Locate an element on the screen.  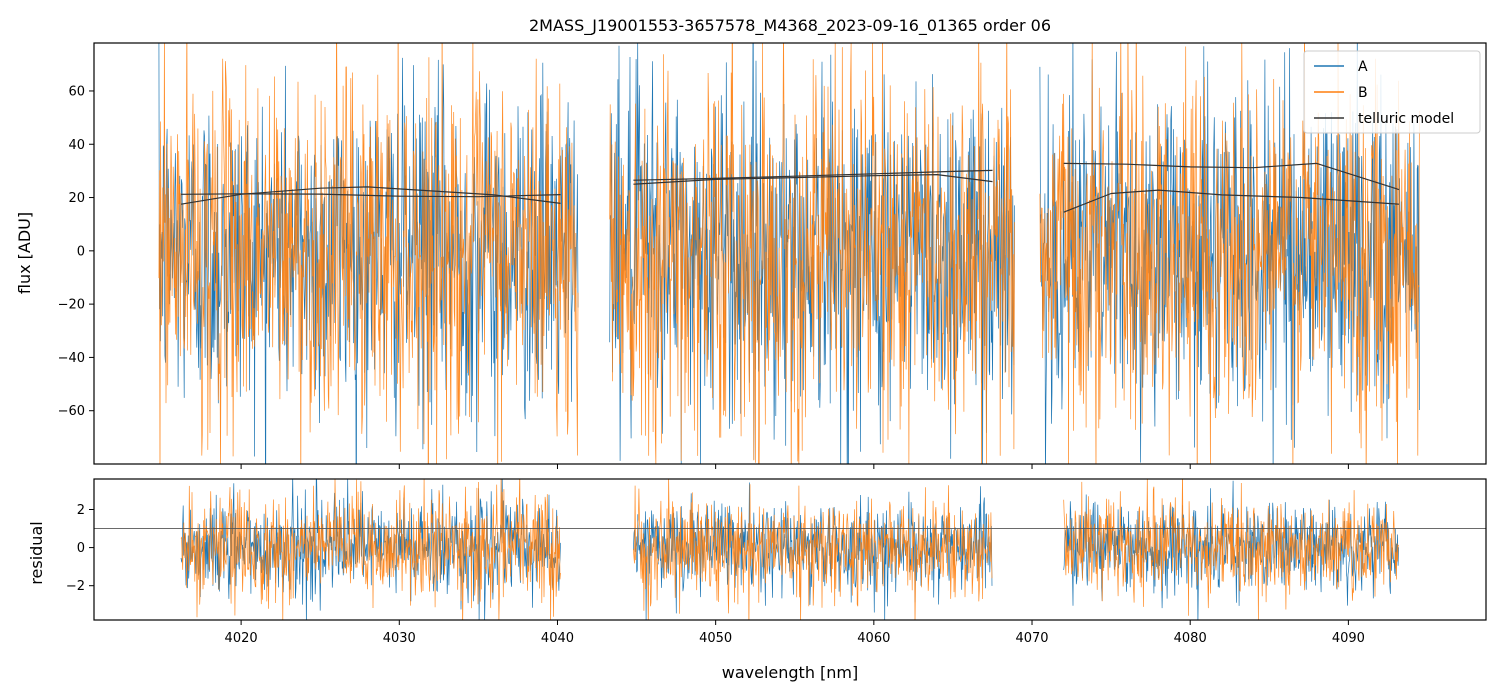
legend-box is located at coordinates (1392, 92).